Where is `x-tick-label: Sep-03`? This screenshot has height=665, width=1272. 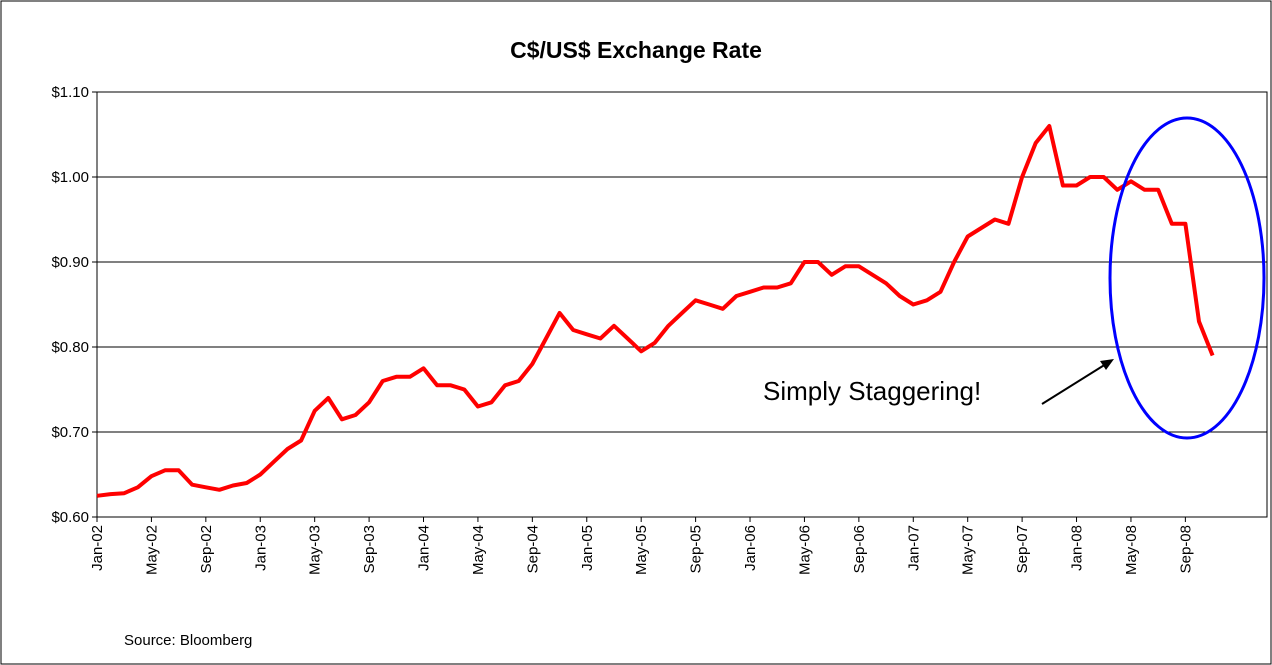 x-tick-label: Sep-03 is located at coordinates (369, 549).